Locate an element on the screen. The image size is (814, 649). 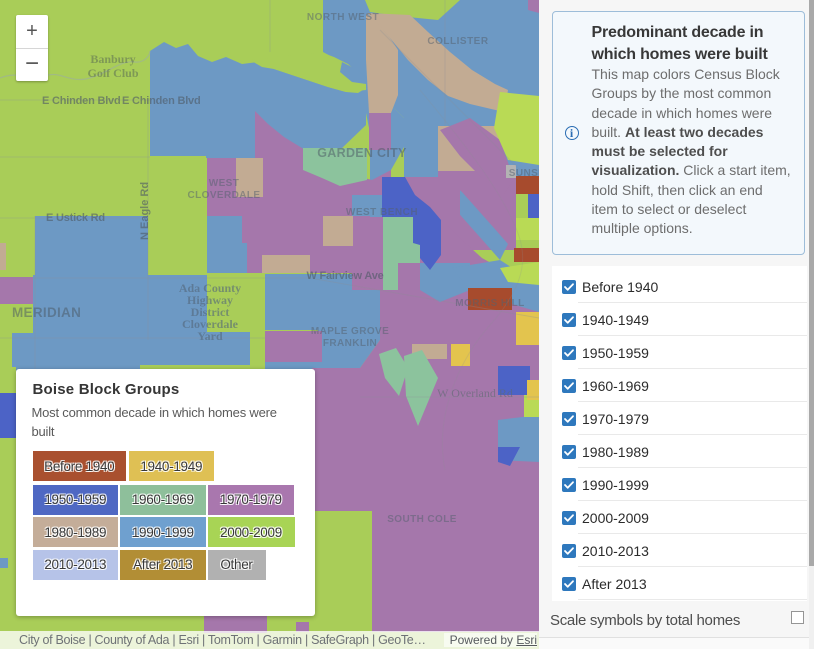
svg-text: Cloverdale is located at coordinates (210, 324).